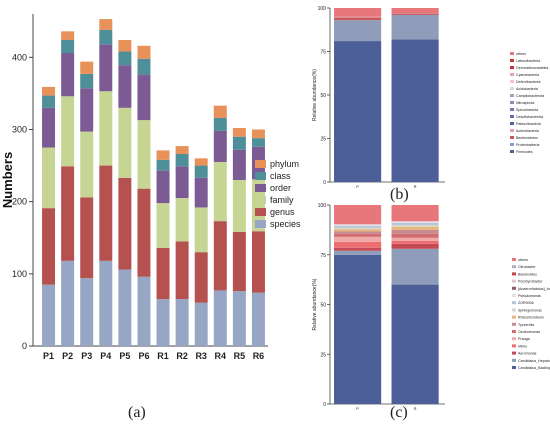 The width and height of the screenshot is (550, 427). Describe the element at coordinates (240, 356) in the screenshot. I see `x-tick-label: R5` at that location.